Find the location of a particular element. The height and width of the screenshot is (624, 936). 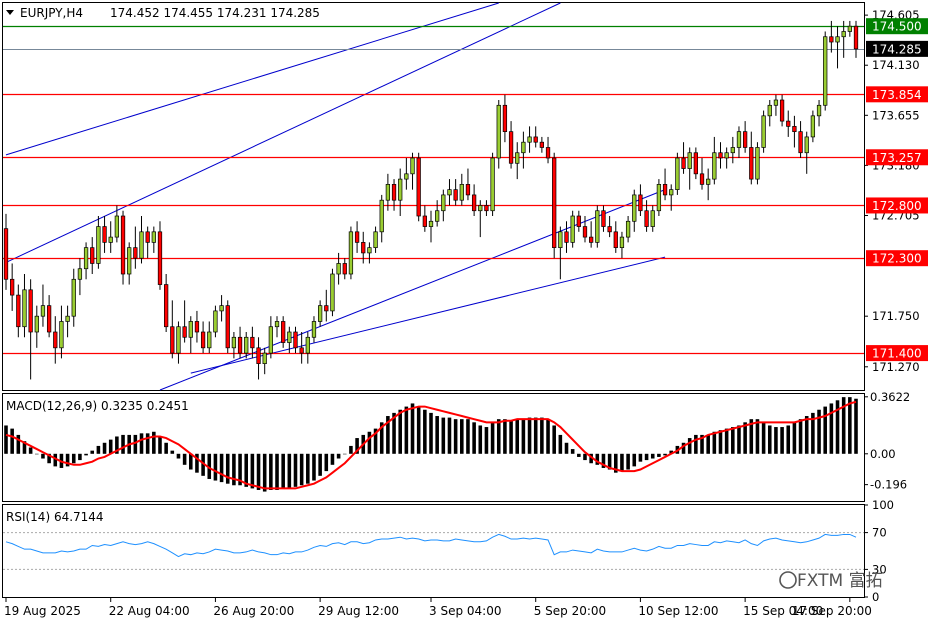

price-tick-label: 171.270 is located at coordinates (896, 367).